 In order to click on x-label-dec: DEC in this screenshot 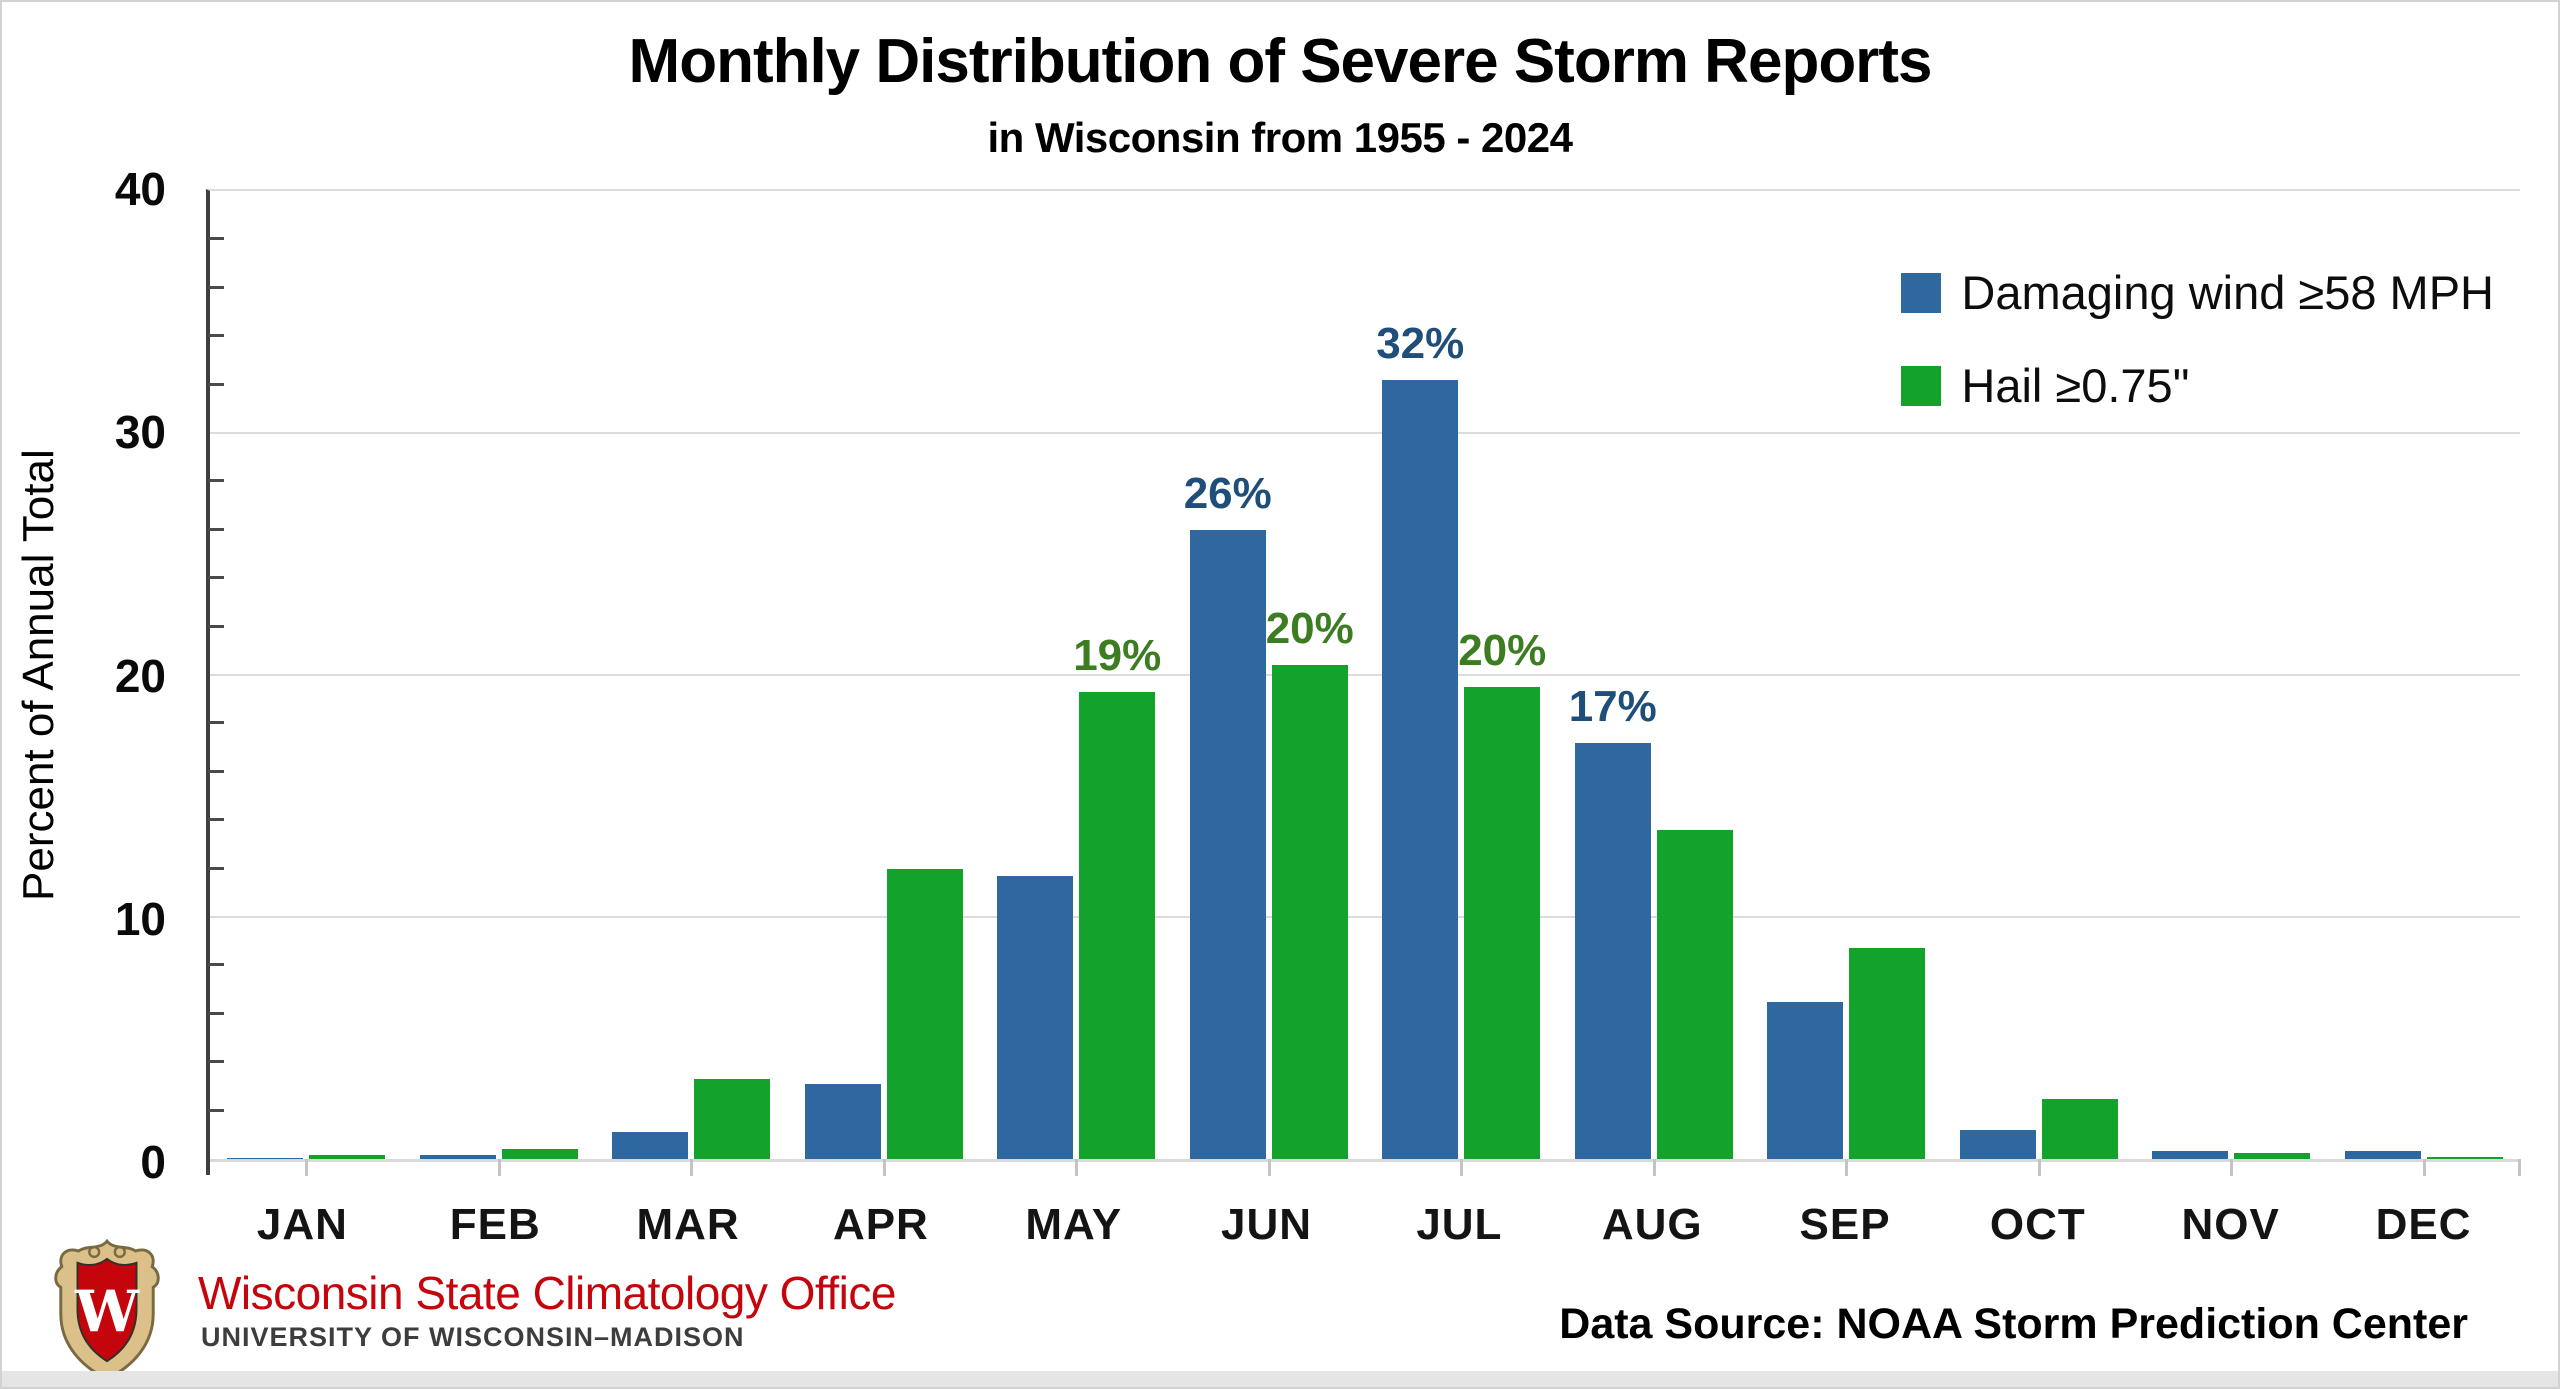, I will do `click(2423, 1224)`.